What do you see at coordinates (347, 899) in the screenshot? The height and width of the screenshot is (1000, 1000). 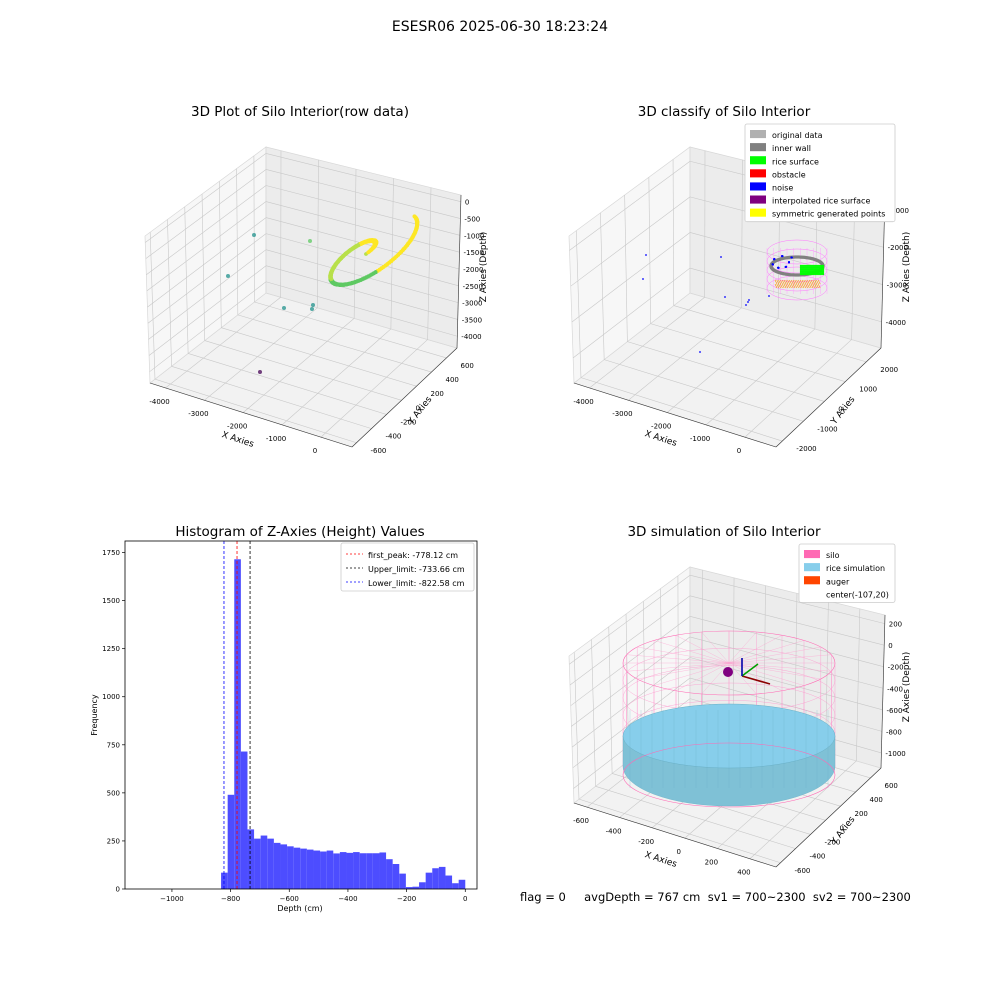 I see `x-tick-label: −400` at bounding box center [347, 899].